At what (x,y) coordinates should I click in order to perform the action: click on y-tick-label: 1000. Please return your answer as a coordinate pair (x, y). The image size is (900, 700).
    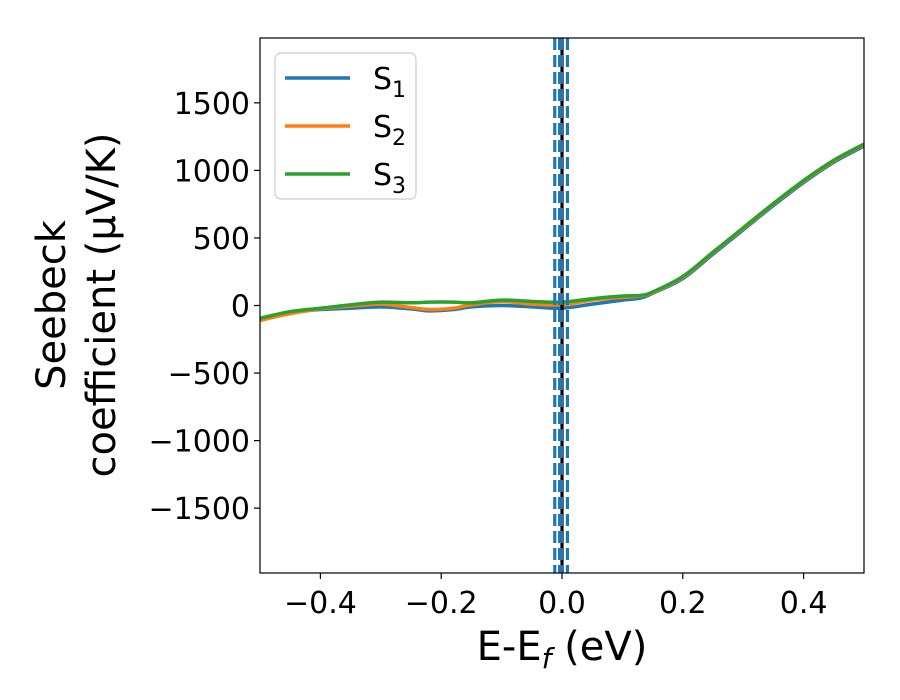
    Looking at the image, I should click on (212, 171).